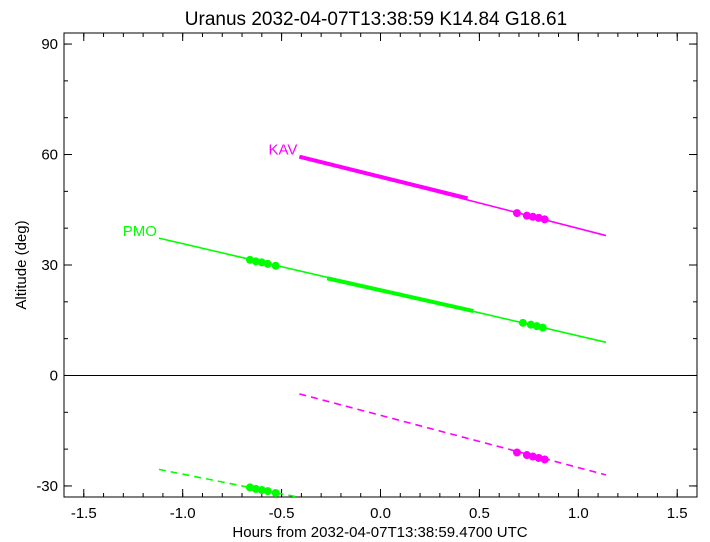  Describe the element at coordinates (282, 513) in the screenshot. I see `x-tick-label-2: -0.5` at that location.